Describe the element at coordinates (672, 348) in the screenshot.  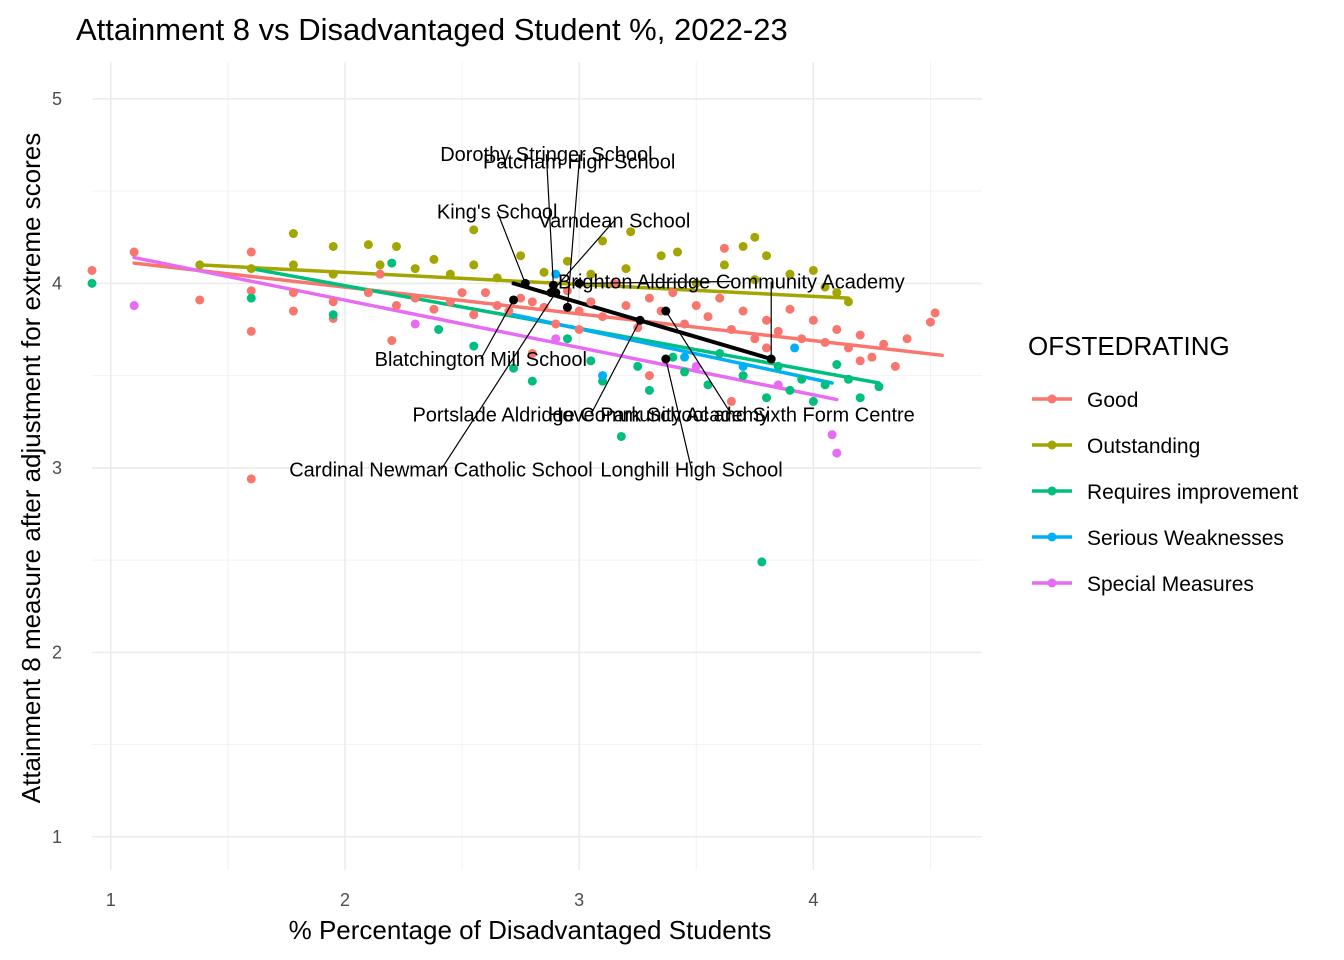
I see `trend-line-serious-weaknesses` at that location.